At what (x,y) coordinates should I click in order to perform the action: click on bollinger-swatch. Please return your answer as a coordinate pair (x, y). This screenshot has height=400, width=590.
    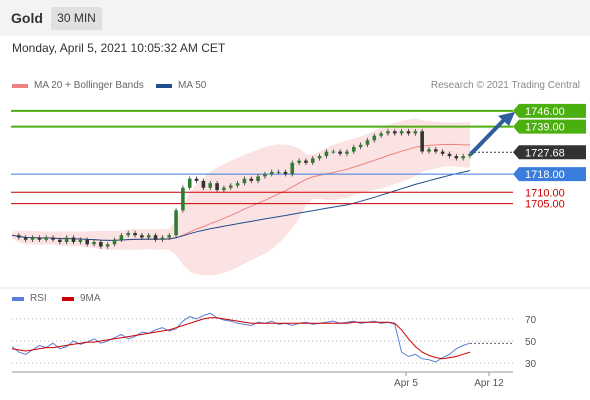
    Looking at the image, I should click on (20, 85).